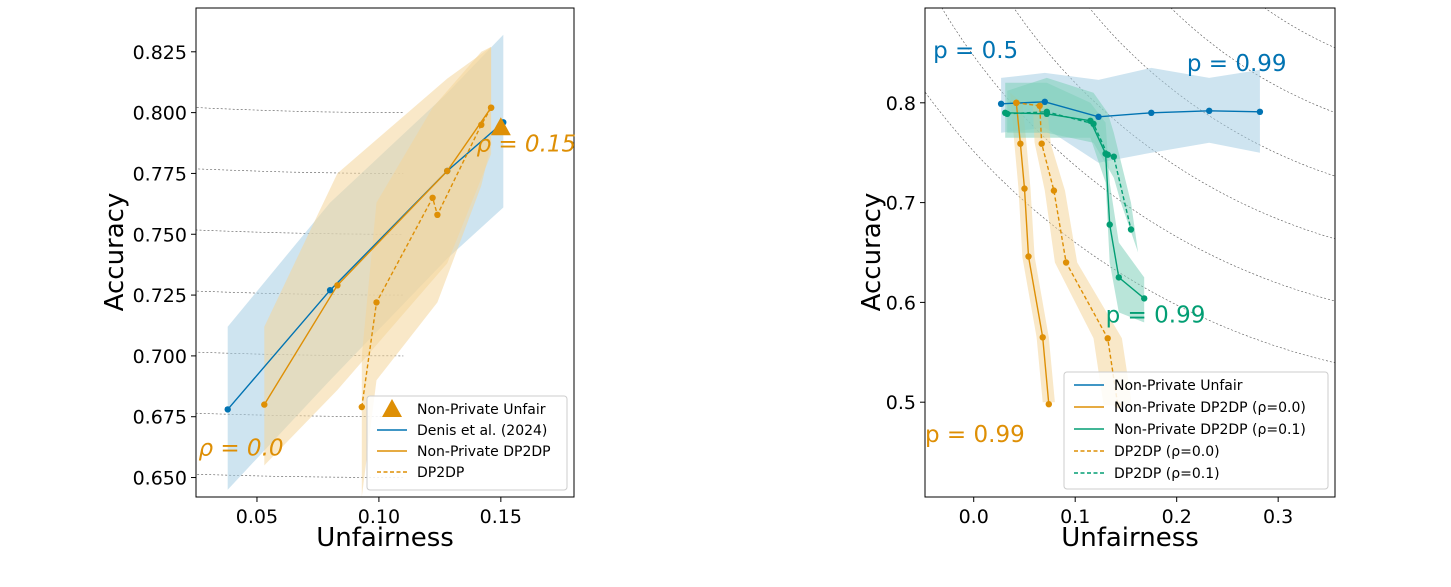  I want to click on right-annotation: p = 0.5, so click(975, 51).